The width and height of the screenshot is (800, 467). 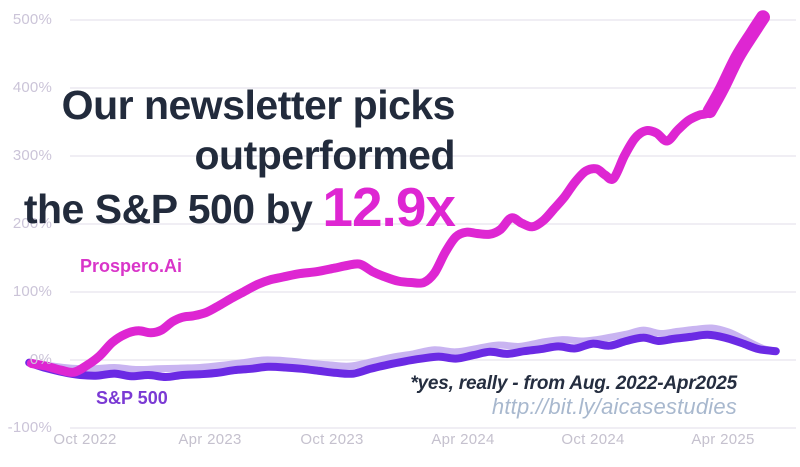 What do you see at coordinates (32, 155) in the screenshot?
I see `y-axis-label-300: 300%` at bounding box center [32, 155].